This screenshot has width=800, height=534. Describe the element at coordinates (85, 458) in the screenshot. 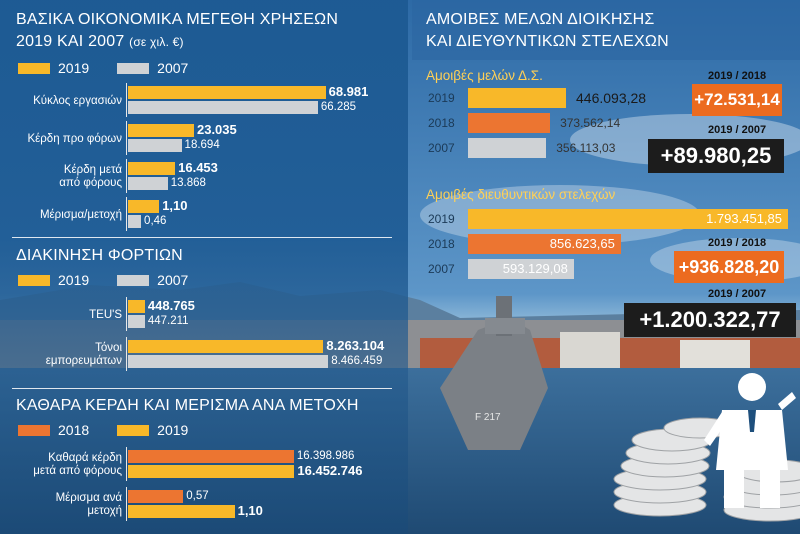

I see `category-label-line: Καθαρά κέρδη` at that location.